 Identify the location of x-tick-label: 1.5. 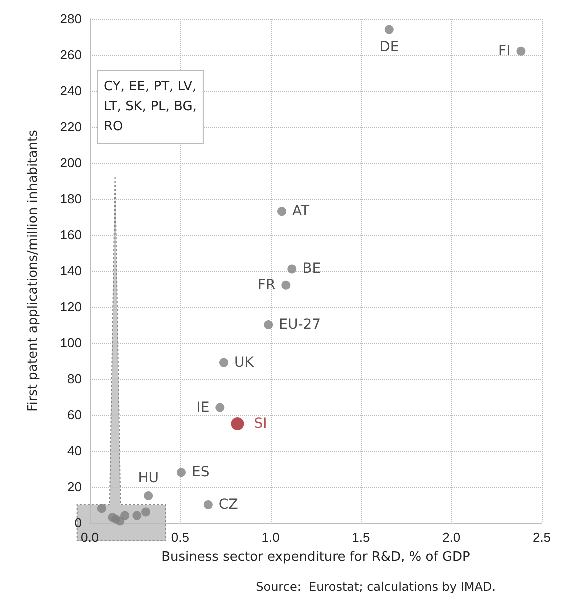
(361, 537).